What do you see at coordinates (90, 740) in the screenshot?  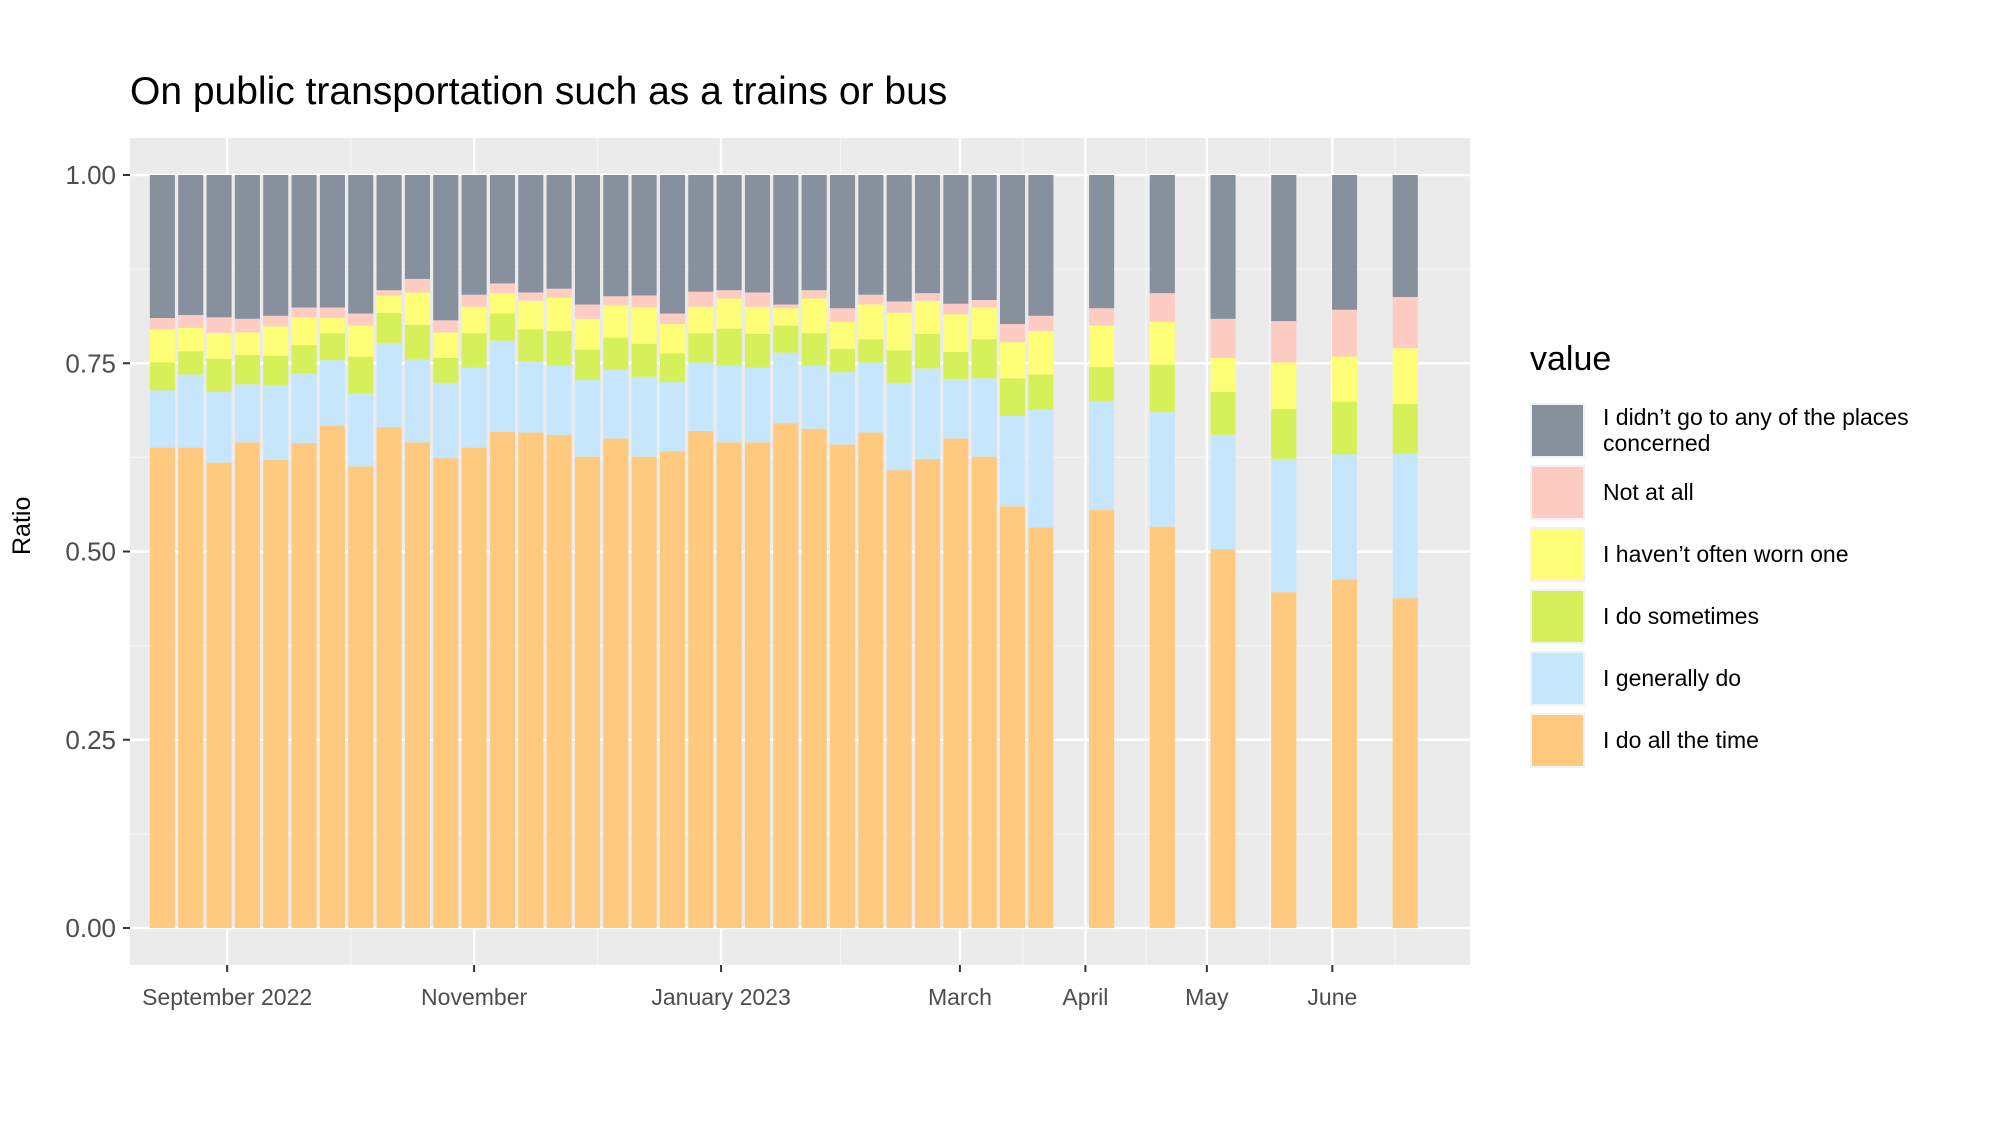 I see `y-tick-label: 0.25` at bounding box center [90, 740].